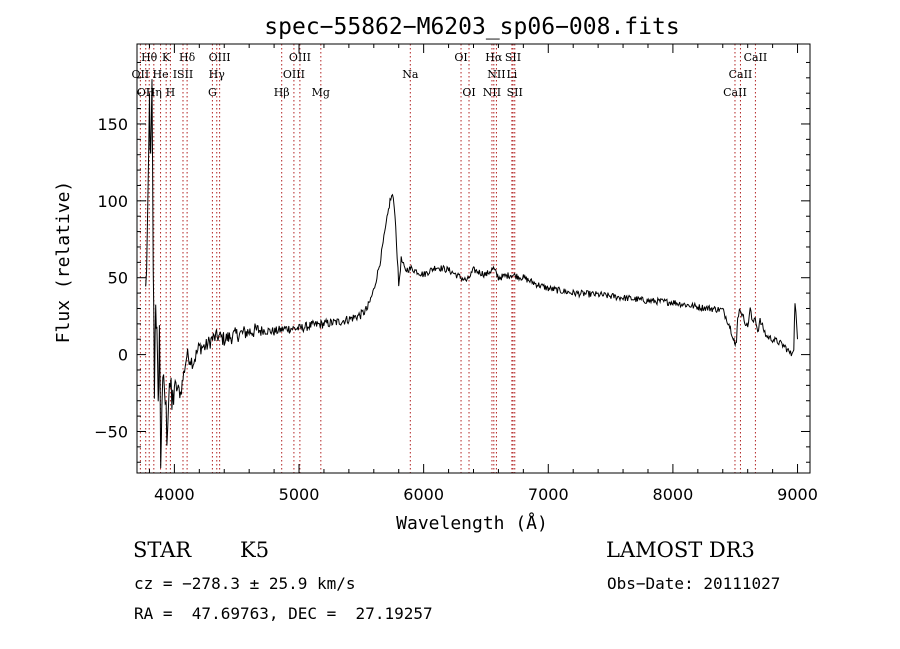  Describe the element at coordinates (680, 550) in the screenshot. I see `survey-name: LAMOST DR3` at that location.